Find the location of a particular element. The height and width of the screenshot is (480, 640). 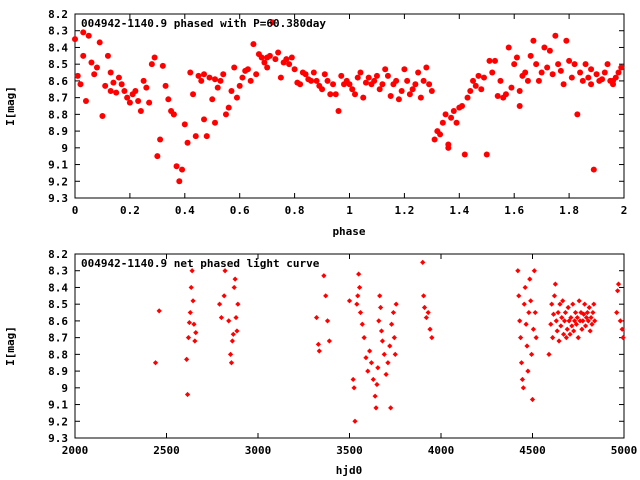

chart-title-bottom: 004942-1140.9 net phased light curve is located at coordinates (200, 263).